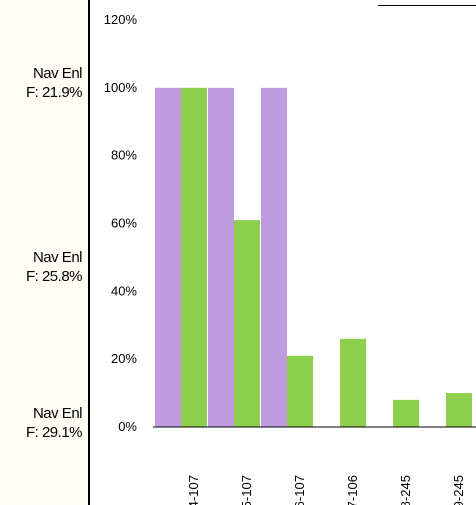 This screenshot has width=476, height=505. I want to click on x-category-label: E7-106, so click(352, 490).